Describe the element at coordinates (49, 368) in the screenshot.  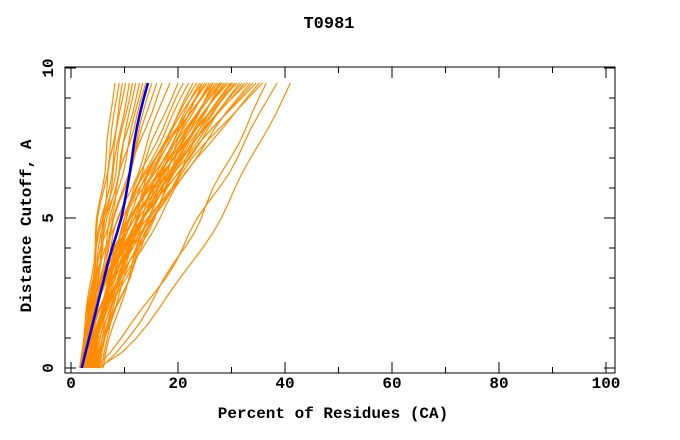
I see `y-tick-label: 0` at that location.